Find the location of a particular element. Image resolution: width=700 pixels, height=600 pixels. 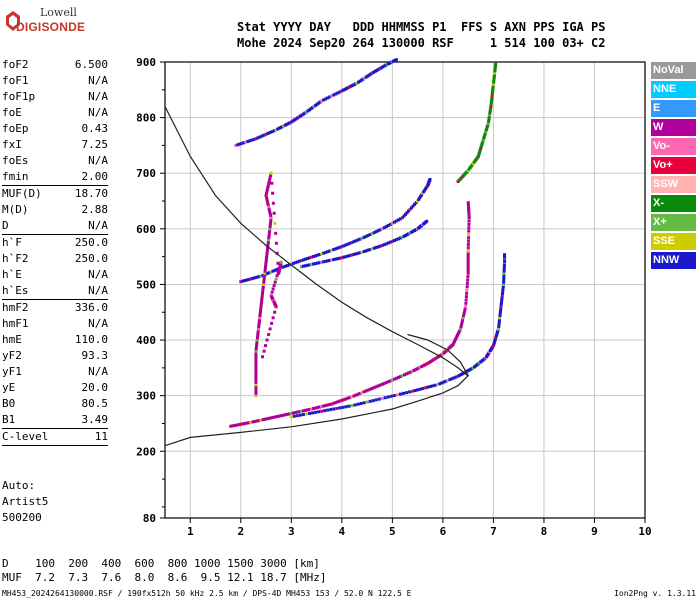

echo-trace is located at coordinates (364, 244).